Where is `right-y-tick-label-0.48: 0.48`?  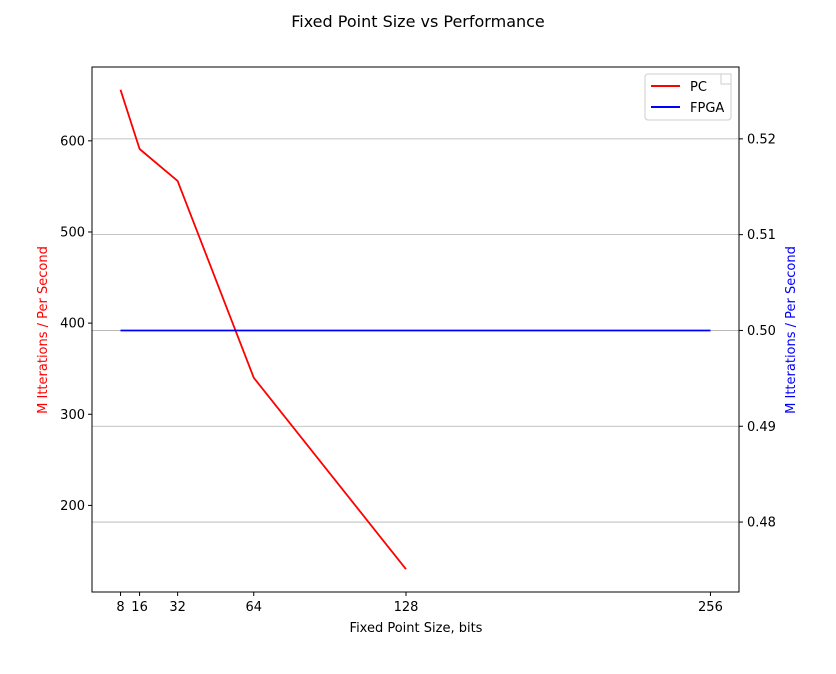 right-y-tick-label-0.48: 0.48 is located at coordinates (761, 523).